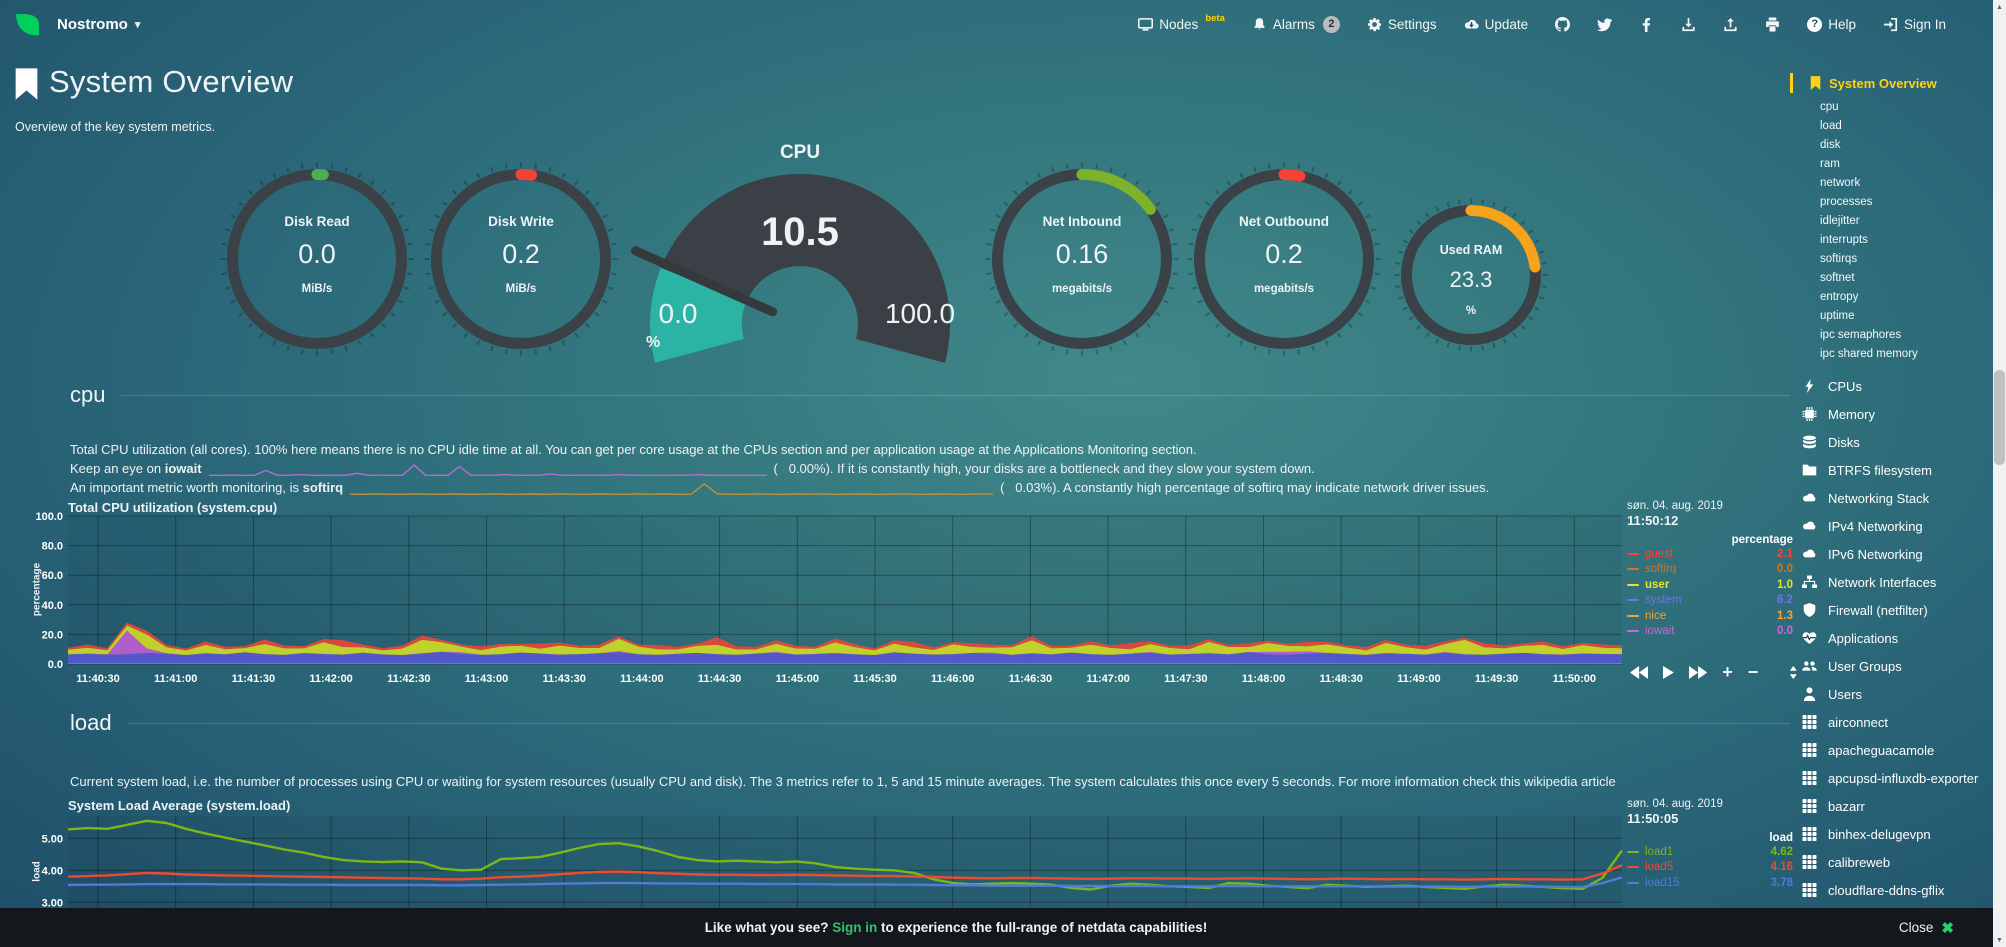 This screenshot has height=947, width=2006. I want to click on sidebar-item-memory: Memory, so click(1891, 416).